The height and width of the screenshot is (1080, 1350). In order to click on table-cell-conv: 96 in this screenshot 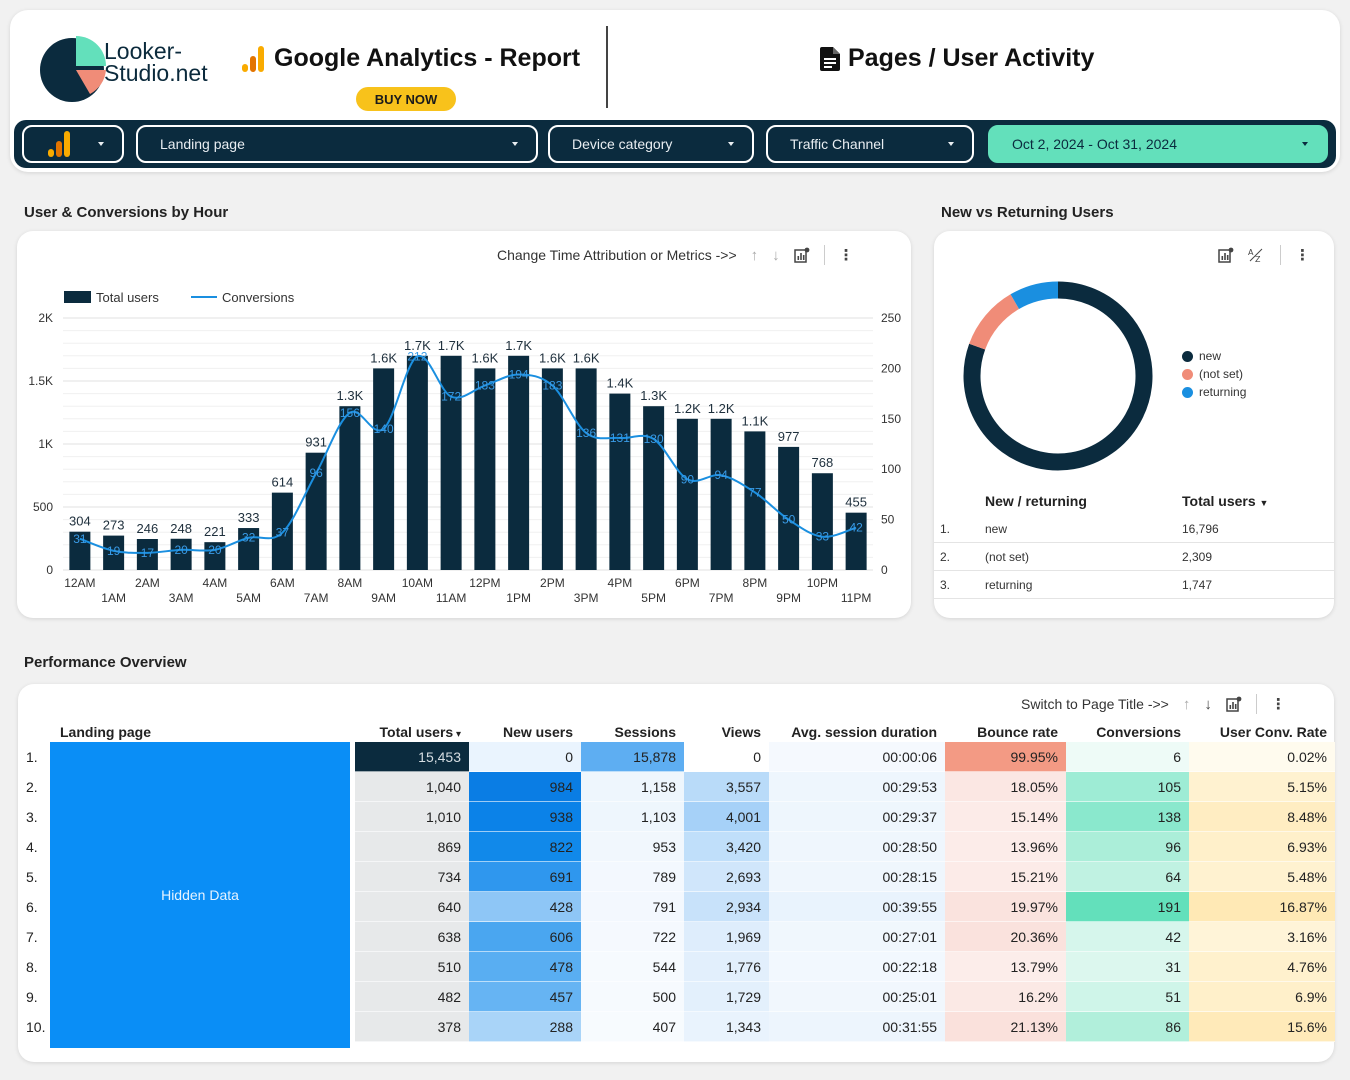, I will do `click(1127, 847)`.